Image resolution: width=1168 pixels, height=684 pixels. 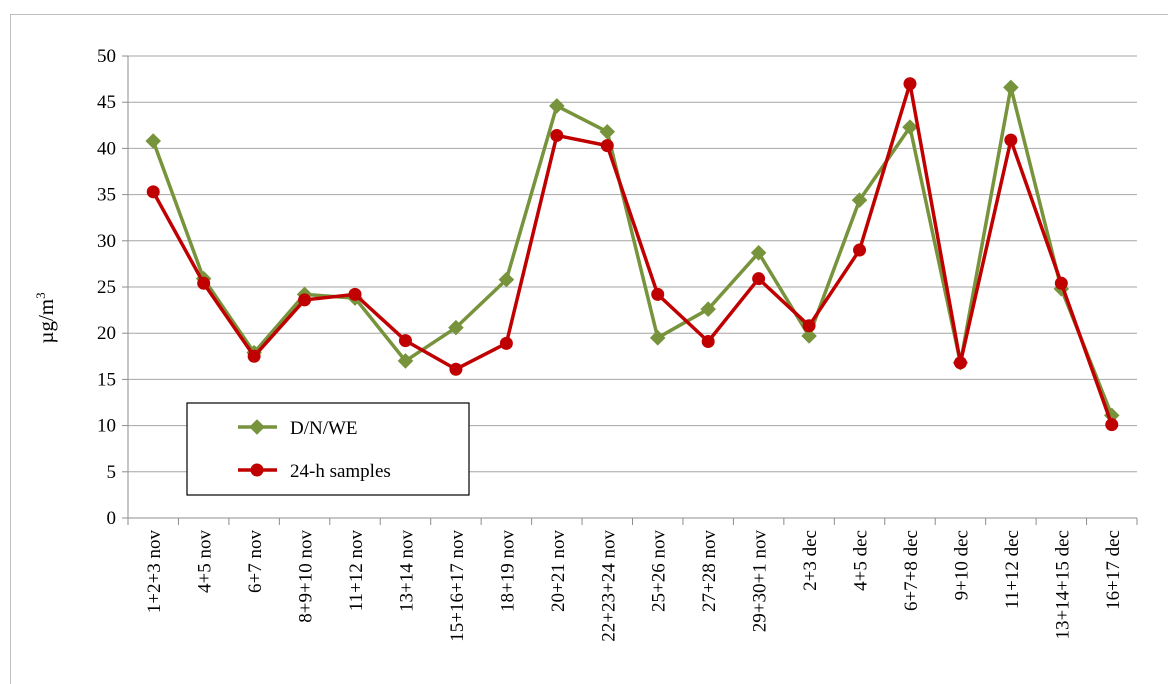 I want to click on y-tick-label: 10, so click(x=106, y=426).